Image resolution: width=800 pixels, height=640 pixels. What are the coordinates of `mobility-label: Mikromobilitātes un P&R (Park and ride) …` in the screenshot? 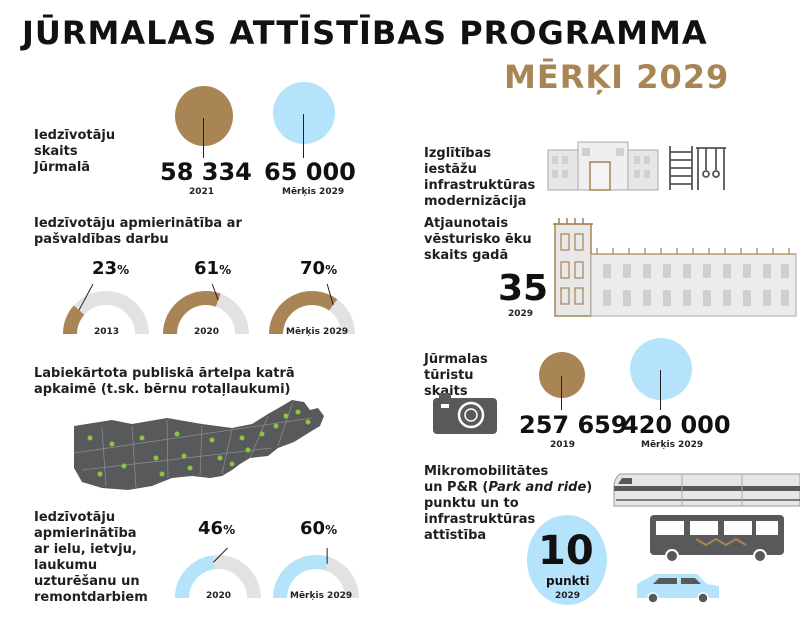 It's located at (508, 503).